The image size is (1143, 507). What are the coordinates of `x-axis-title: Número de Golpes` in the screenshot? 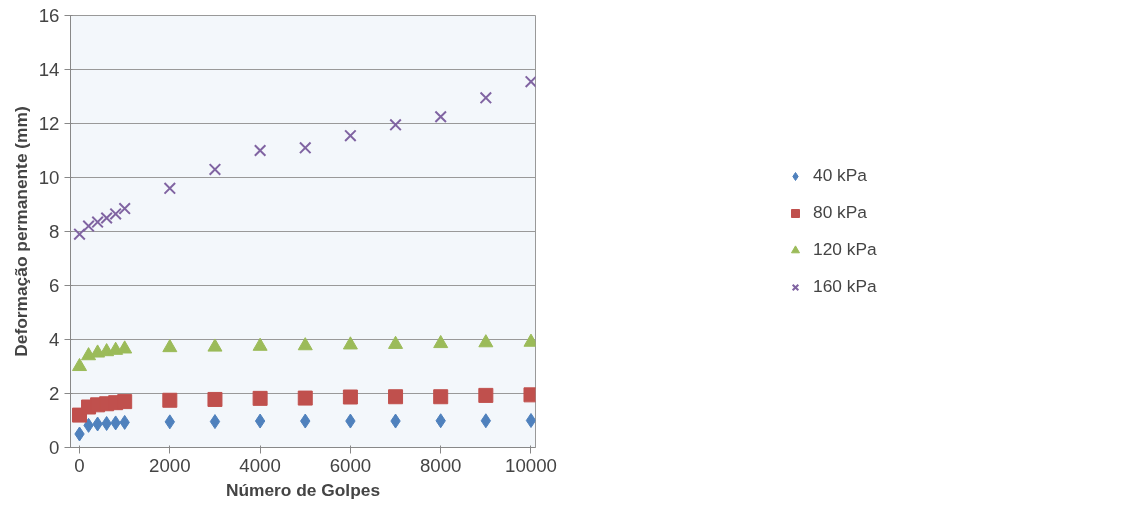 It's located at (303, 489).